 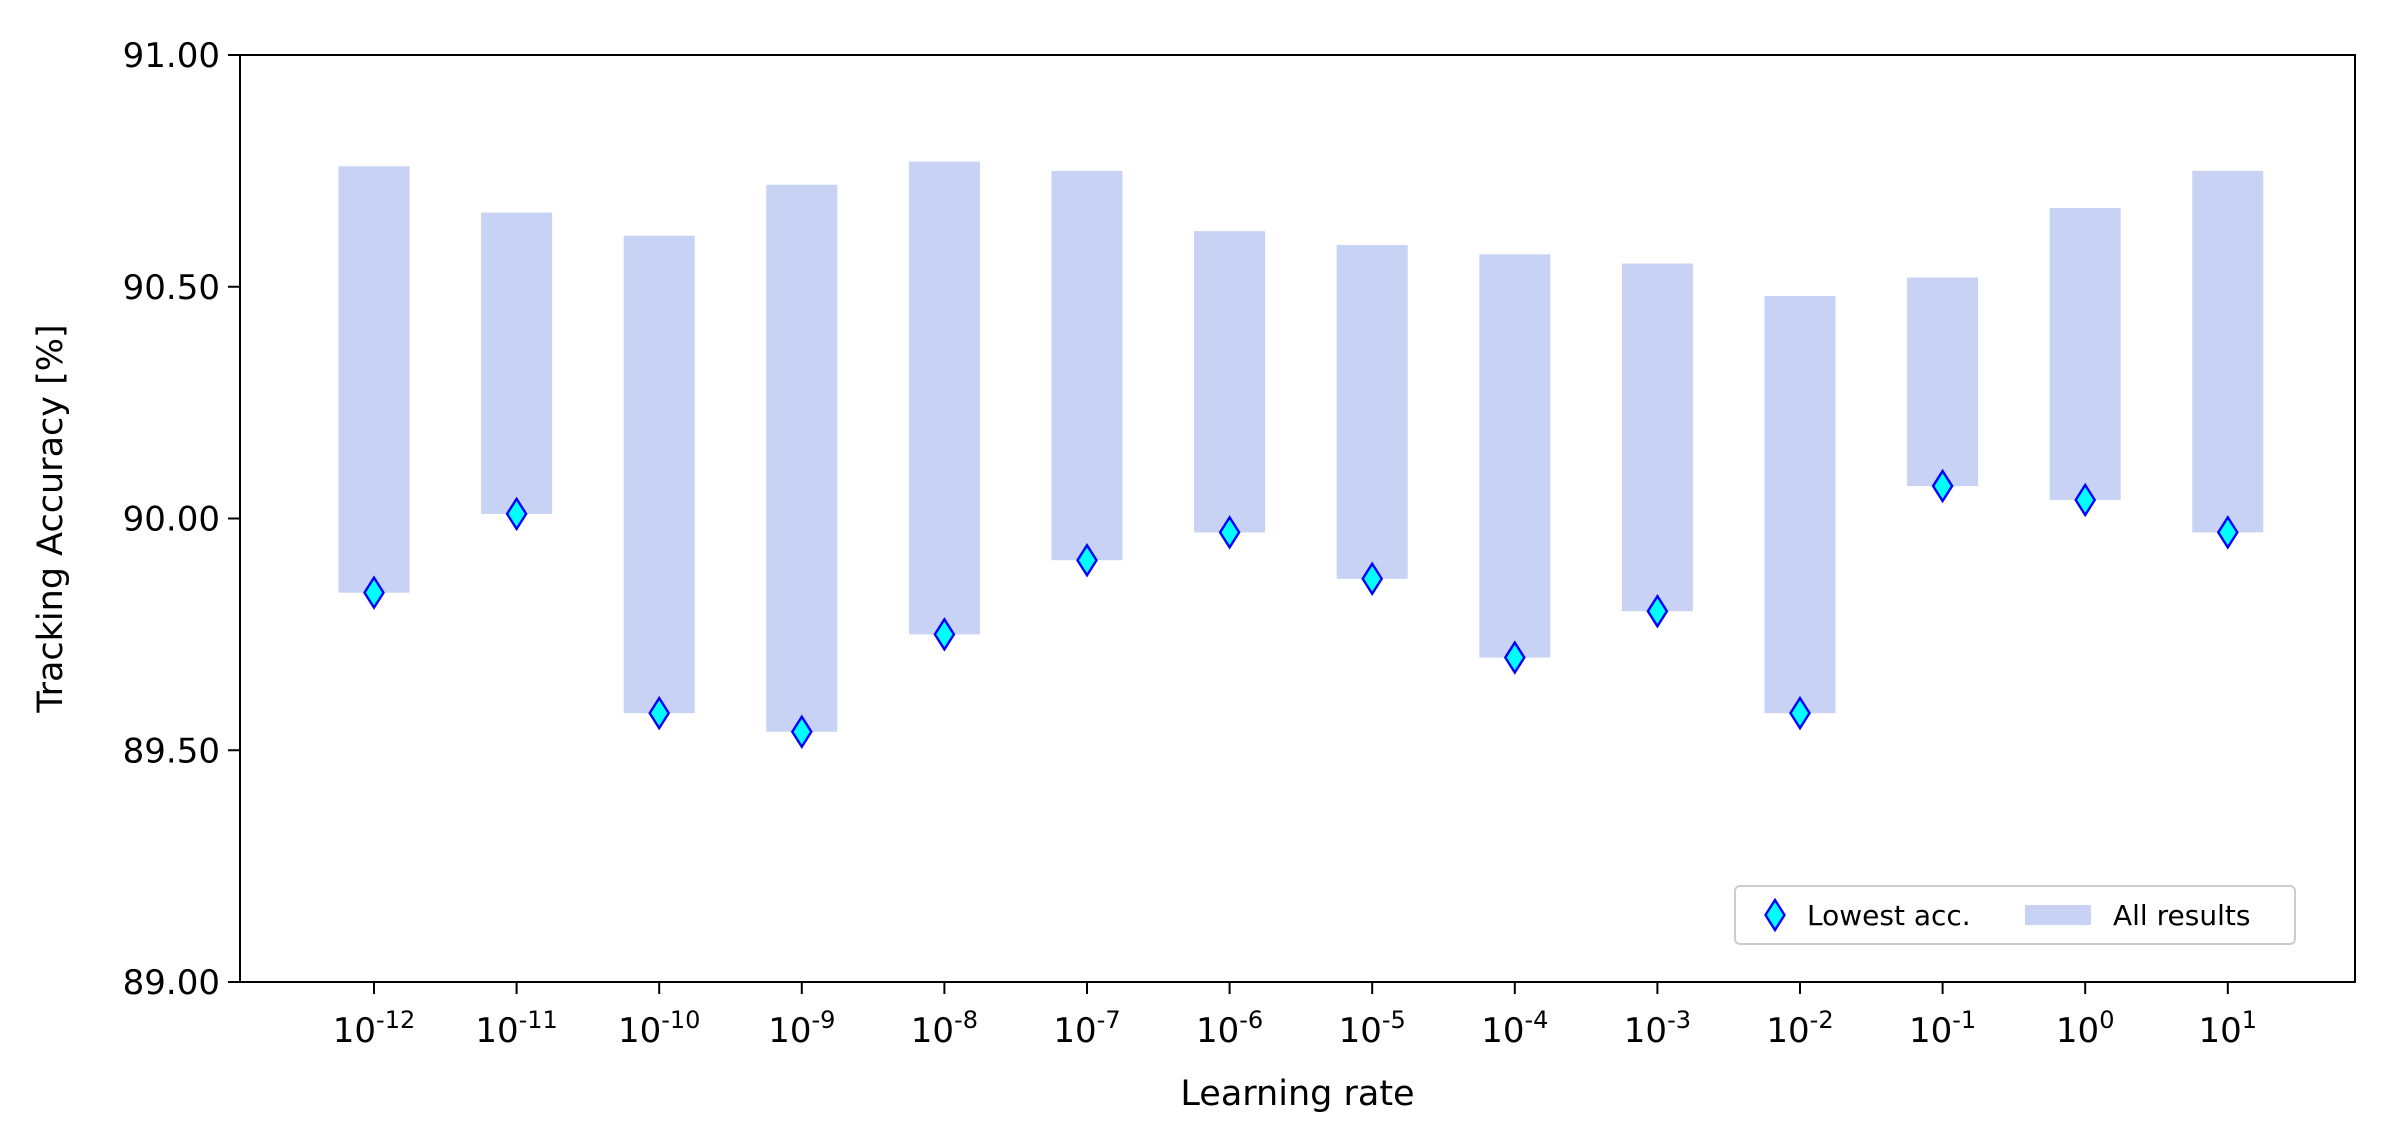 What do you see at coordinates (1086, 1028) in the screenshot?
I see `x-tick-label: 10⁻⁷` at bounding box center [1086, 1028].